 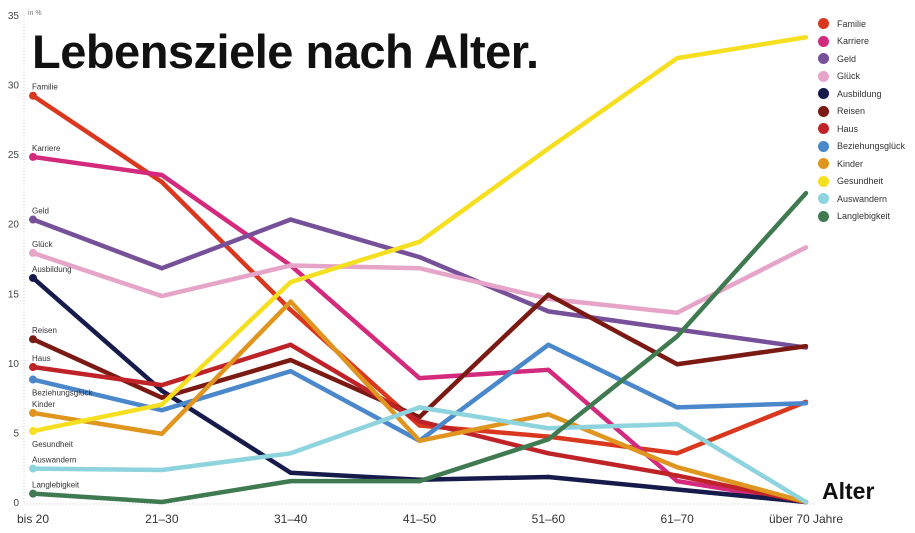 What do you see at coordinates (14, 294) in the screenshot?
I see `y-tick-label: 15` at bounding box center [14, 294].